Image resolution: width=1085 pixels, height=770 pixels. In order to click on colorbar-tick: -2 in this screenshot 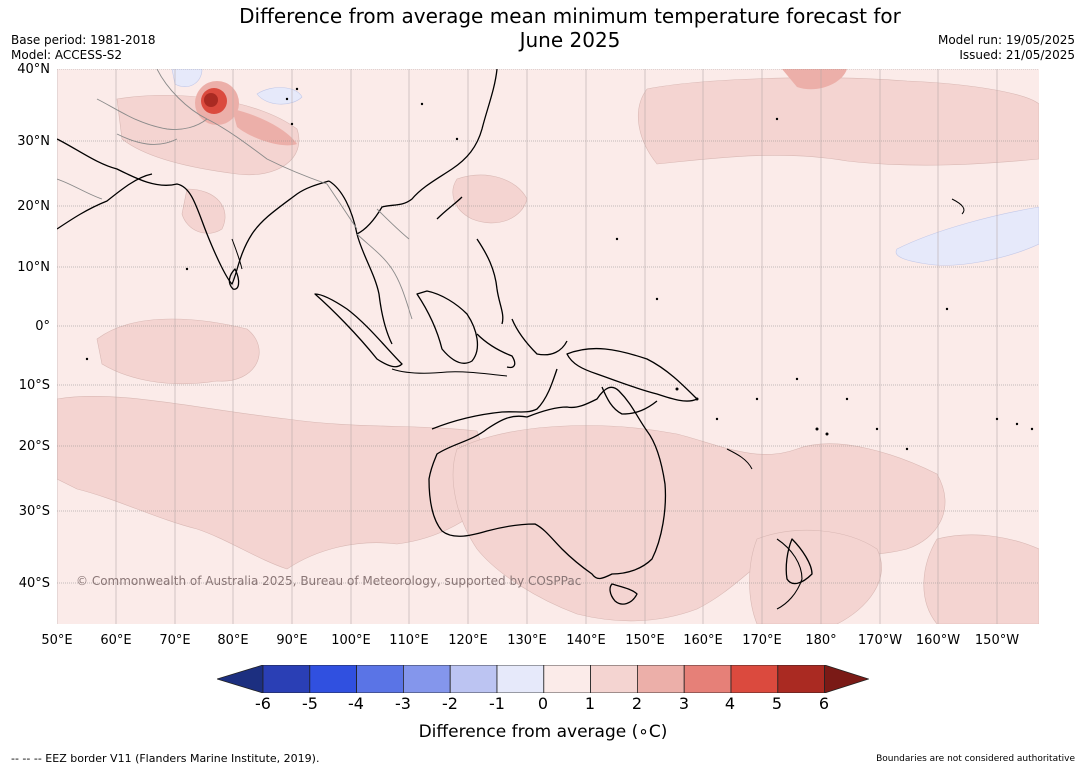, I will do `click(450, 703)`.